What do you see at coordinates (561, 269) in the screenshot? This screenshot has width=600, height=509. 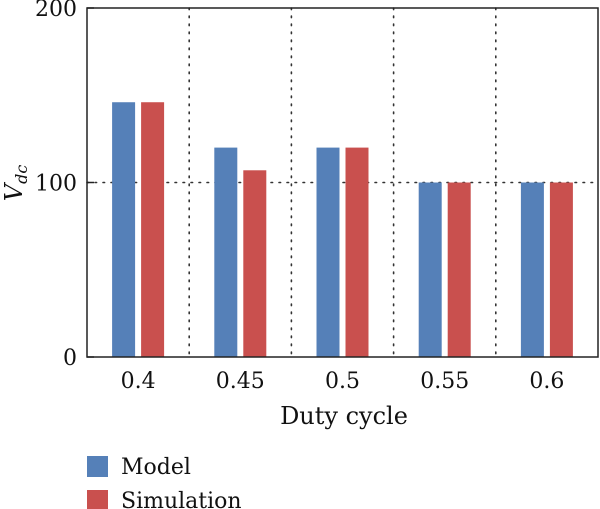 I see `bar-simulation-0.6` at bounding box center [561, 269].